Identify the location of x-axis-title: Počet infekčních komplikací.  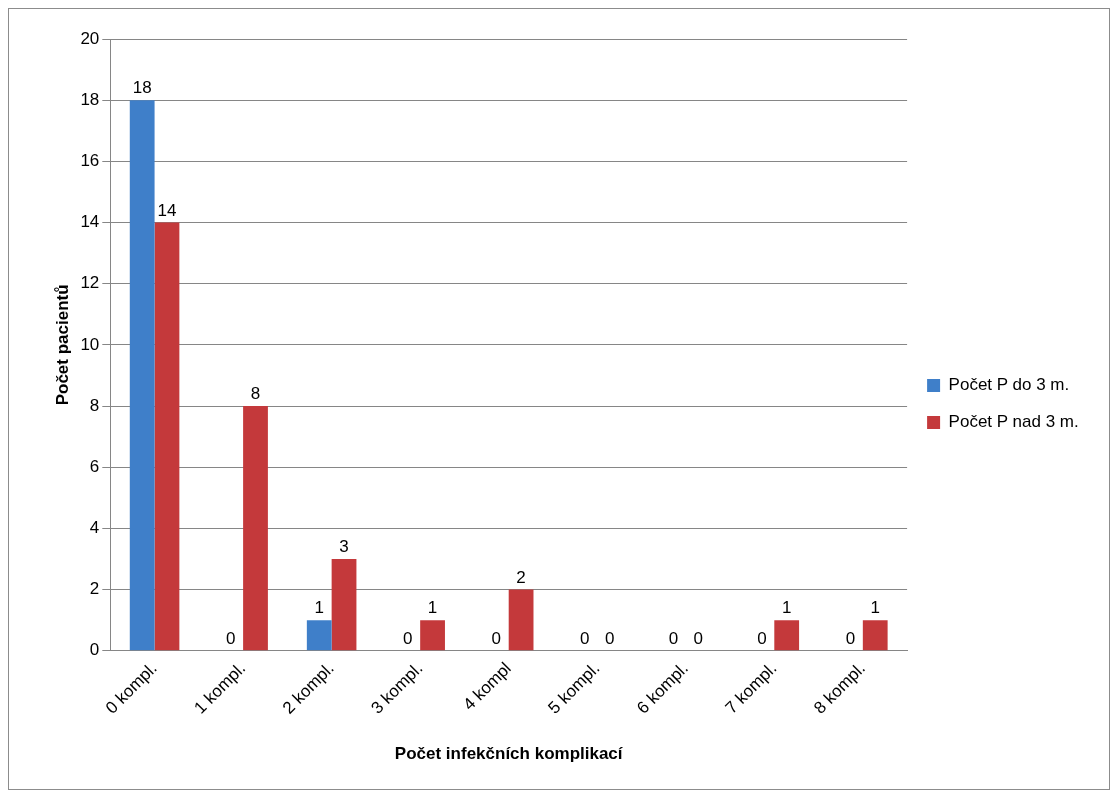
(509, 754).